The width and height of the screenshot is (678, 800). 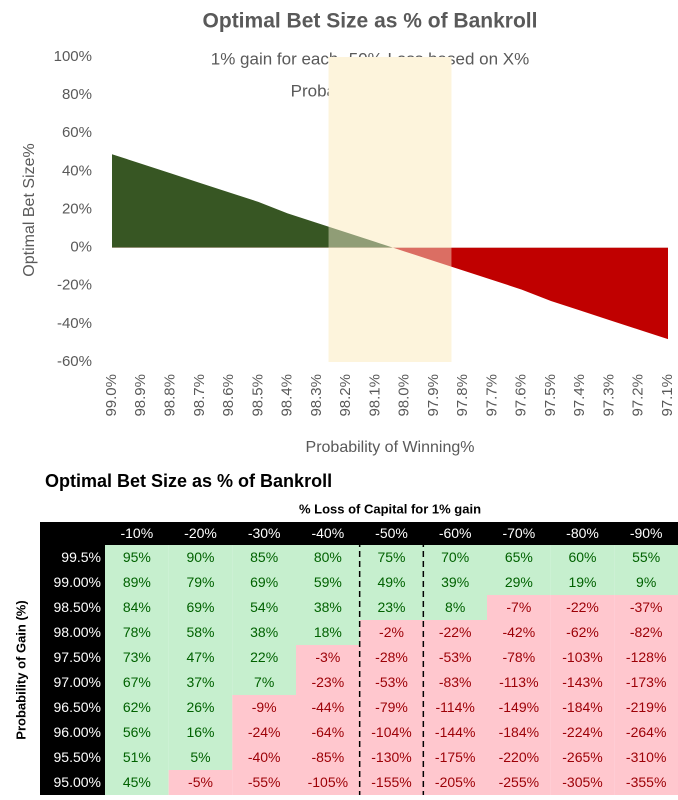 What do you see at coordinates (137, 782) in the screenshot?
I see `cell: 45%` at bounding box center [137, 782].